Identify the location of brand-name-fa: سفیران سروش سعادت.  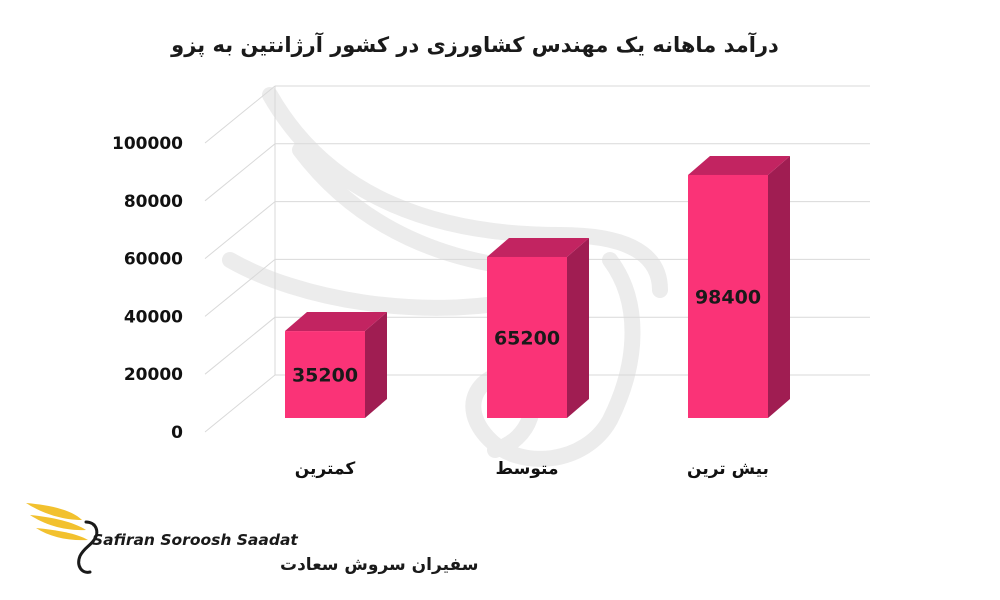
(379, 565).